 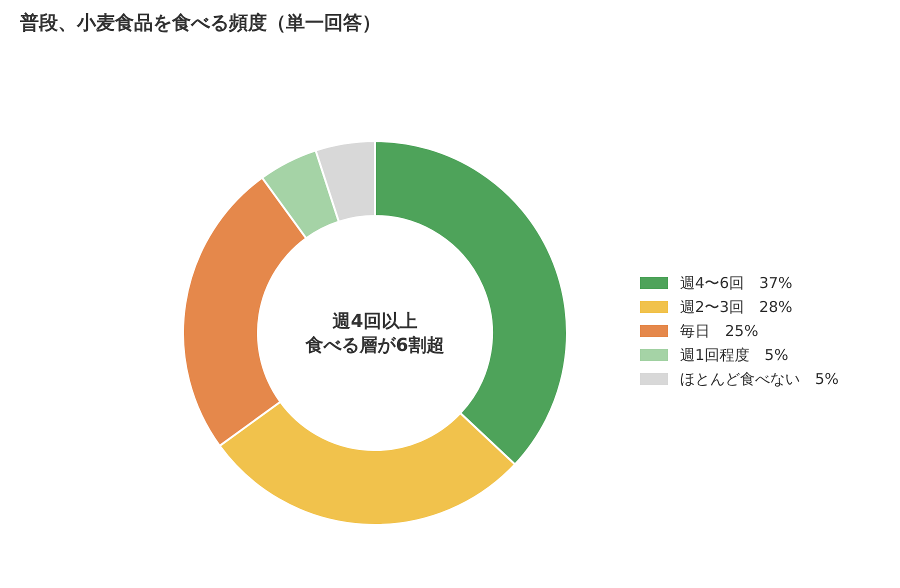 I want to click on legend-label: 週2〜3回 28%, so click(x=736, y=307).